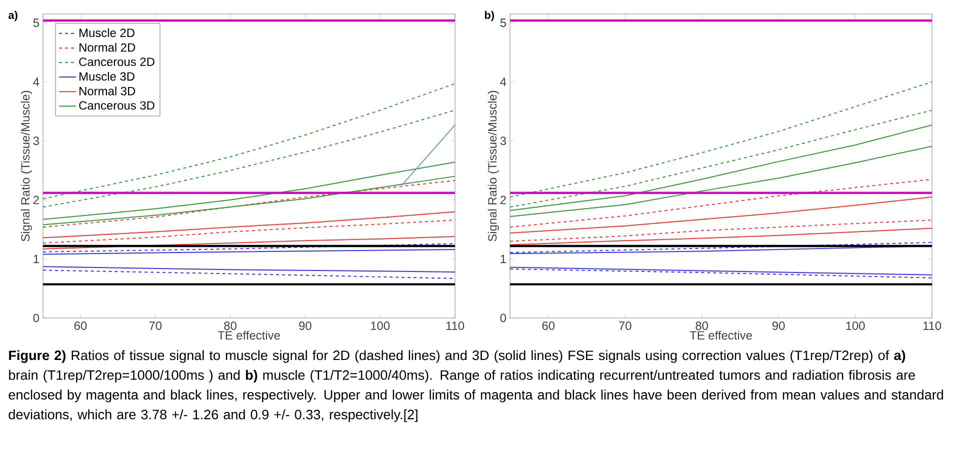  I want to click on legend-label: Muscle 3D, so click(107, 76).